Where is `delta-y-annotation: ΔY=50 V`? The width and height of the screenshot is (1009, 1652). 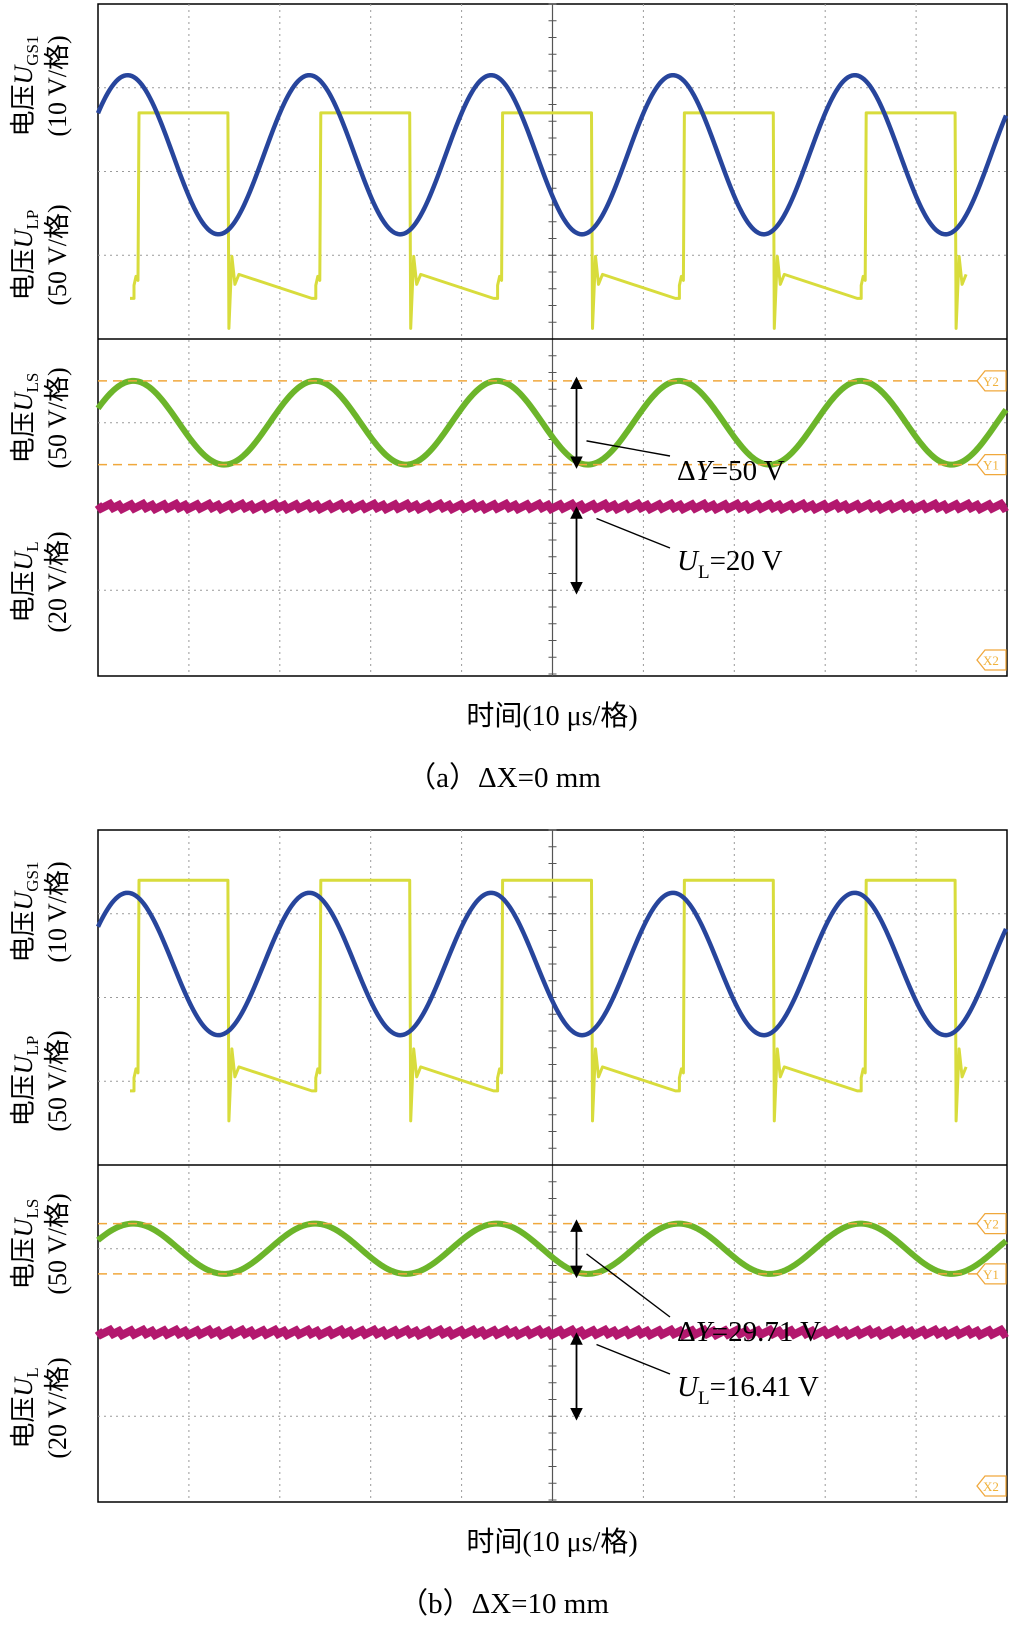
delta-y-annotation: ΔY=50 V is located at coordinates (731, 471).